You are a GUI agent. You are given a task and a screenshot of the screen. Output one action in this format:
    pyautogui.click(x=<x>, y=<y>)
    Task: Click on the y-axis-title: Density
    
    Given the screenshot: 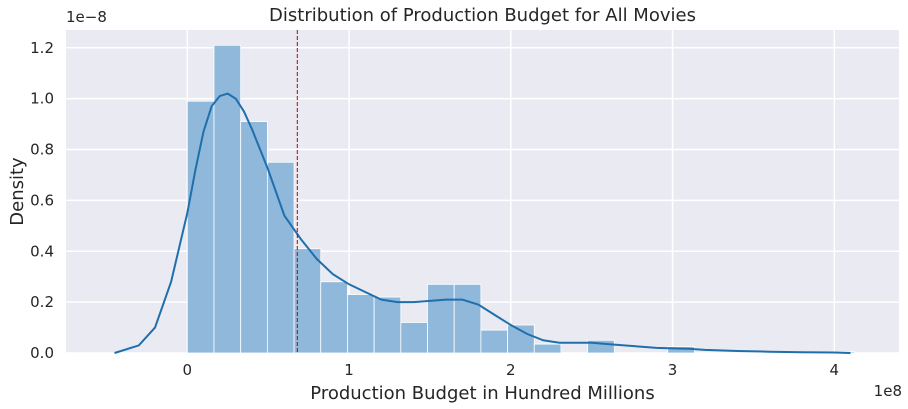 What is the action you would take?
    pyautogui.click(x=17, y=191)
    